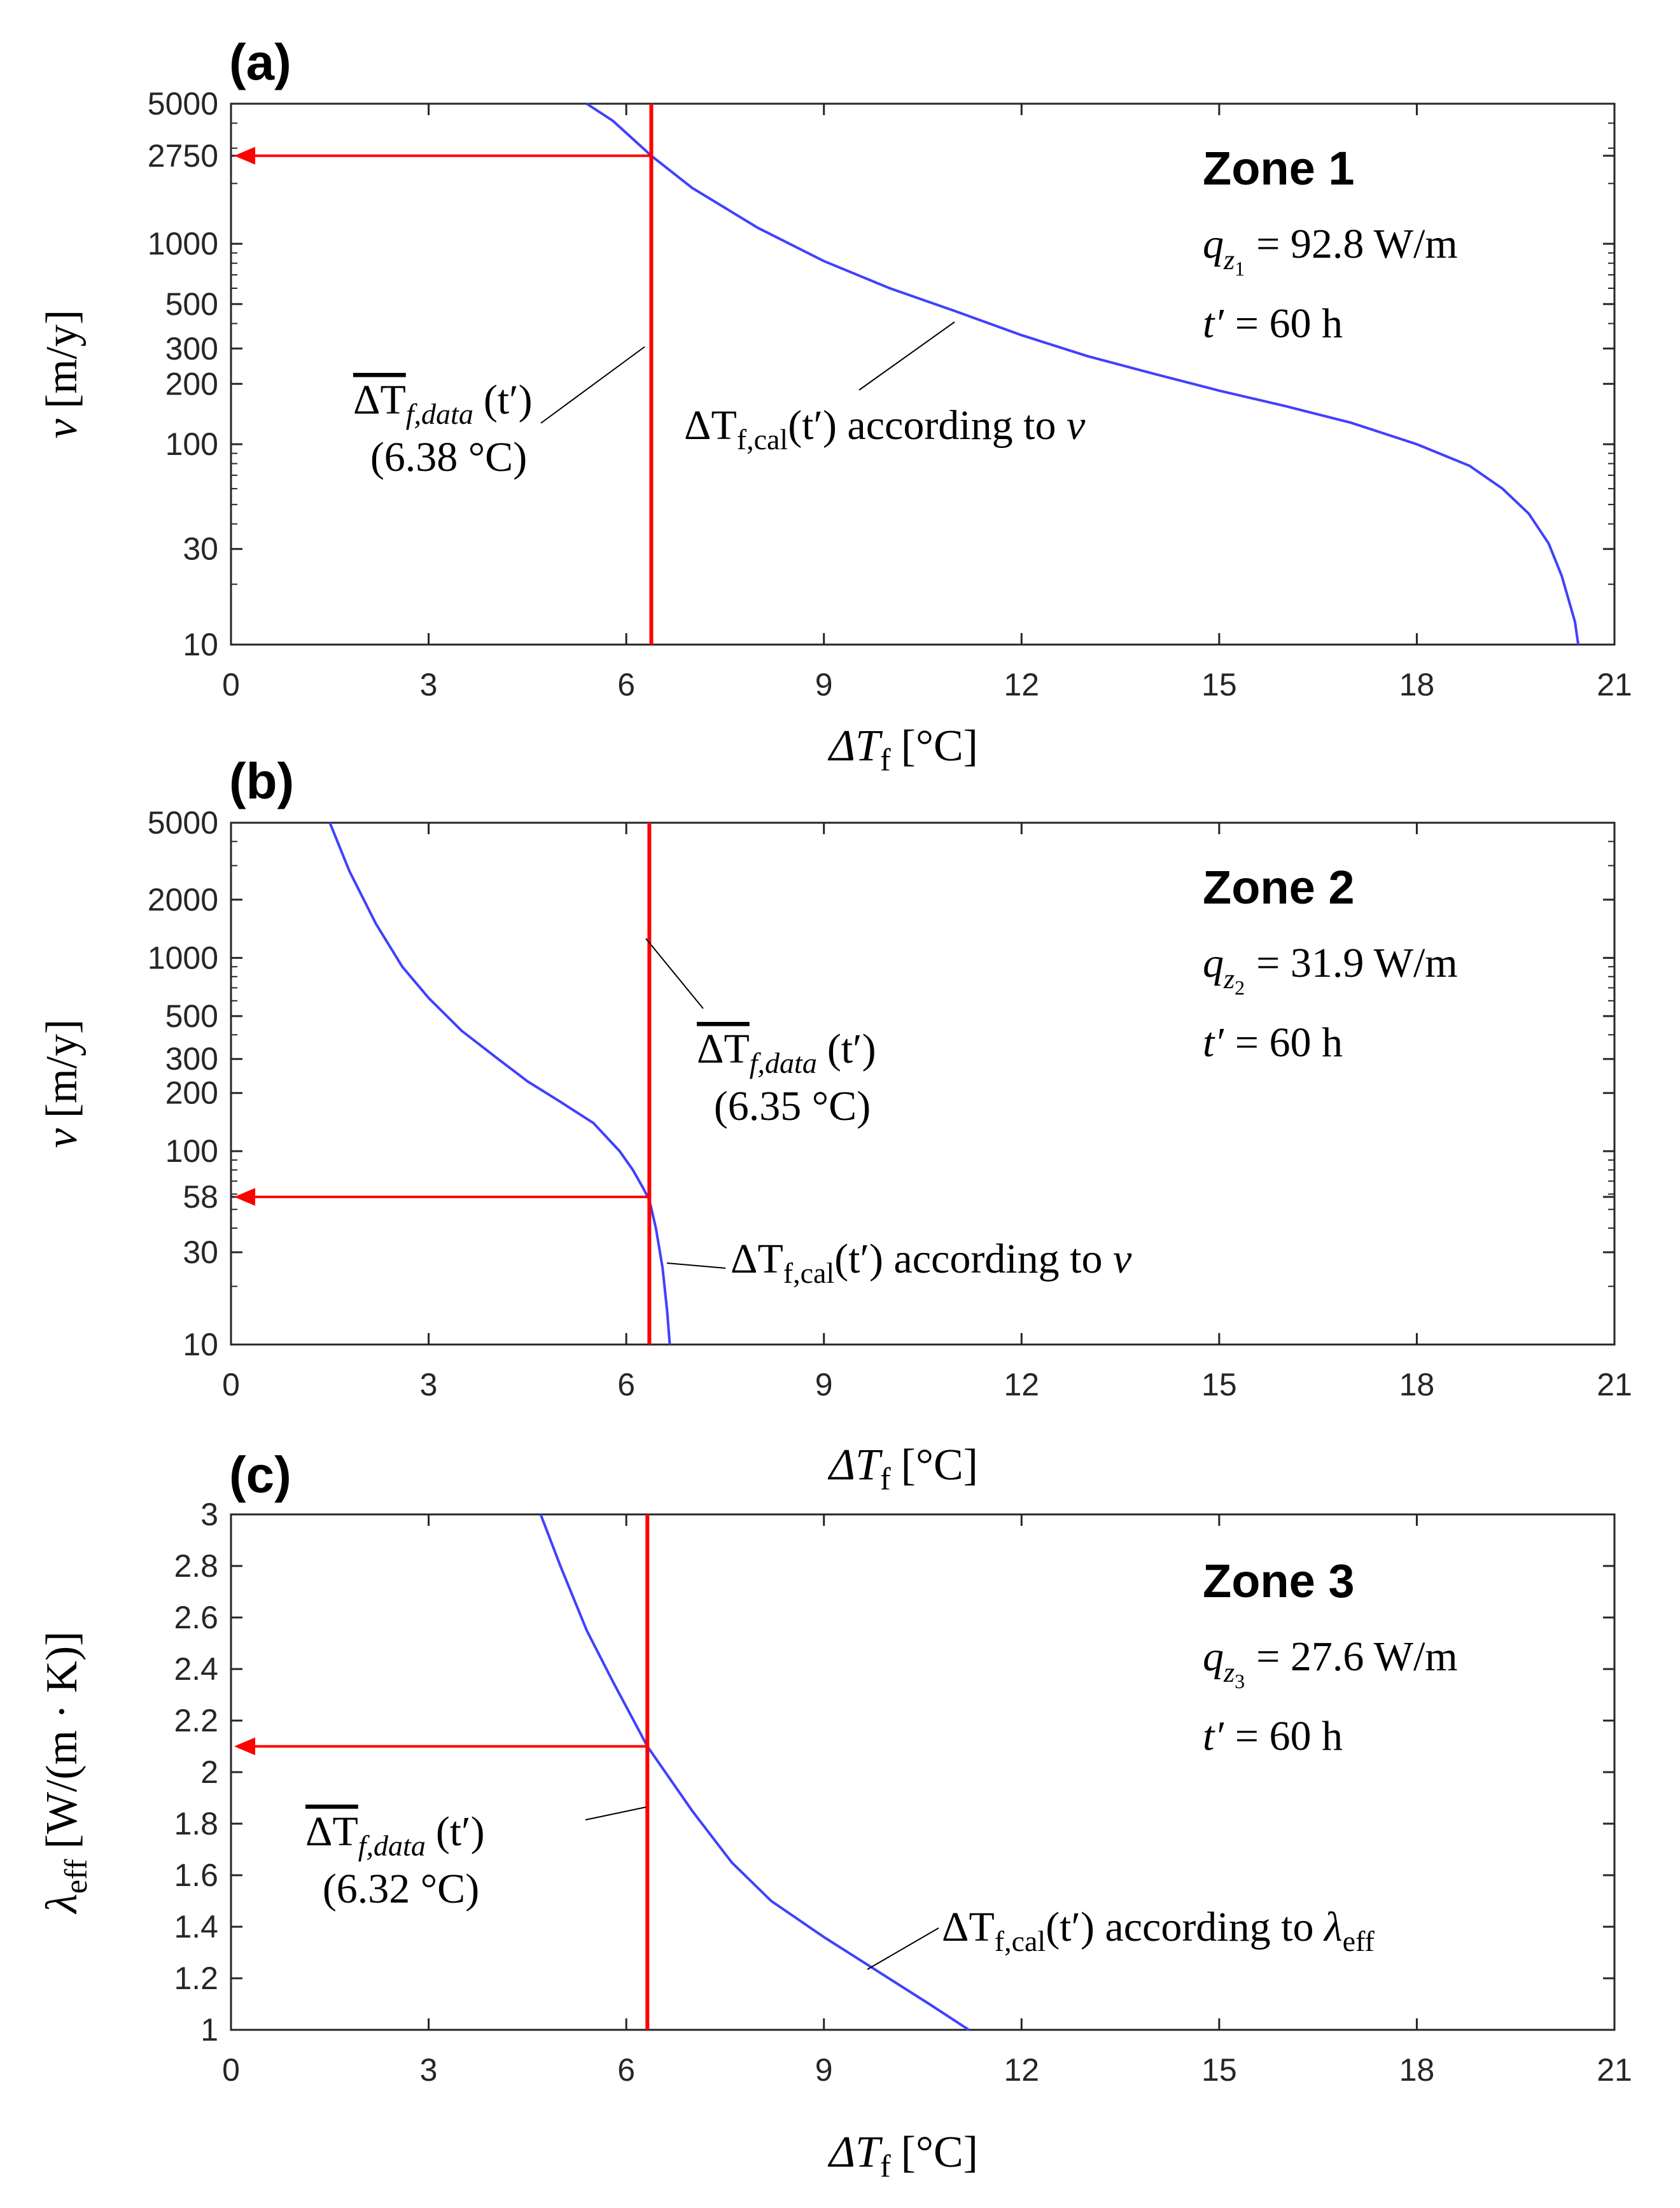 The width and height of the screenshot is (1680, 2208). What do you see at coordinates (209, 2030) in the screenshot?
I see `y-tick-label: 1` at bounding box center [209, 2030].